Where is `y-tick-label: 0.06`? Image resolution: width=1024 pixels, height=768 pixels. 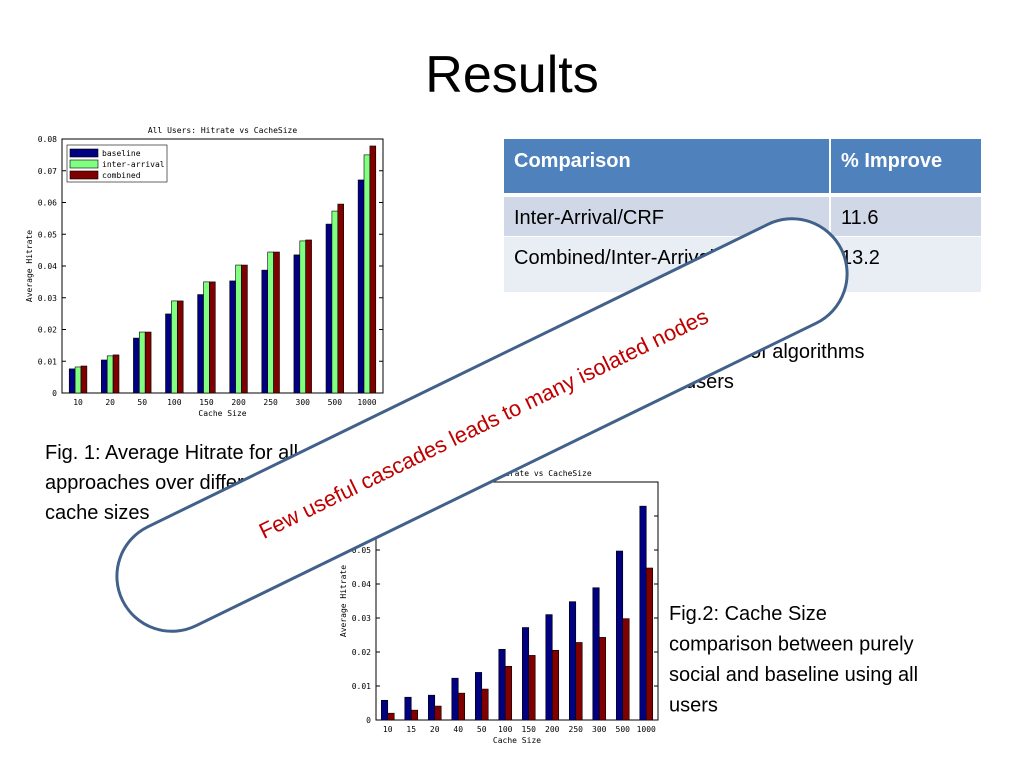
y-tick-label: 0.06 is located at coordinates (47, 203).